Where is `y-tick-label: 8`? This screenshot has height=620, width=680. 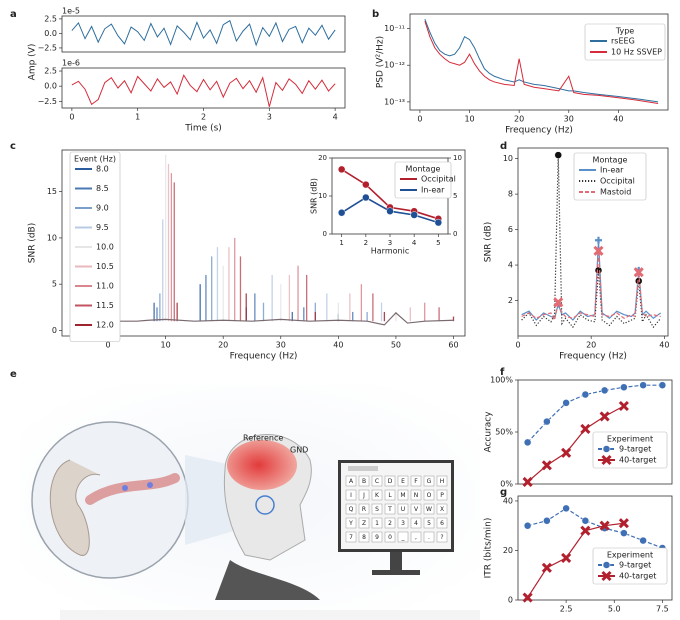
y-tick-label: 8 is located at coordinates (510, 194).